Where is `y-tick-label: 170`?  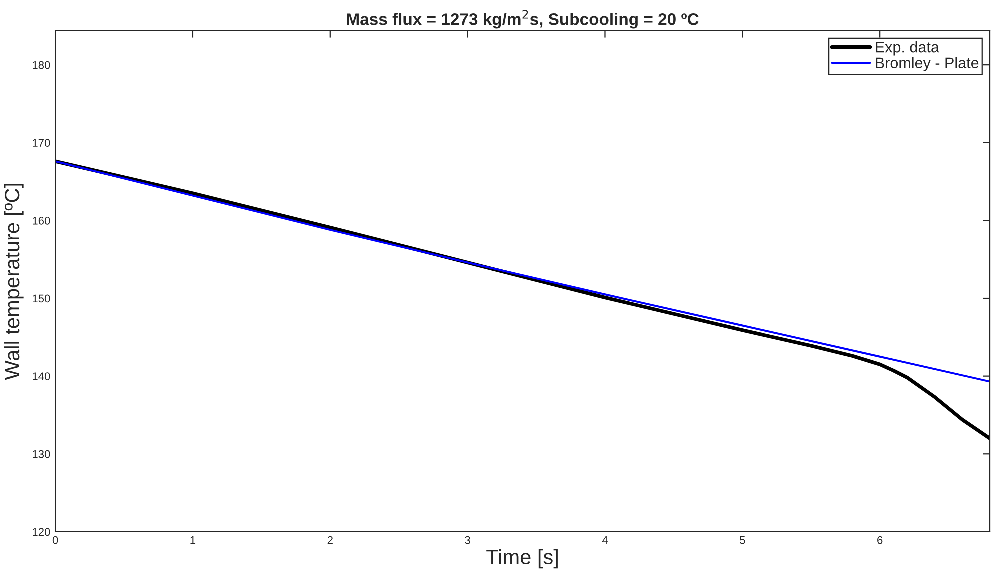
y-tick-label: 170 is located at coordinates (41, 143).